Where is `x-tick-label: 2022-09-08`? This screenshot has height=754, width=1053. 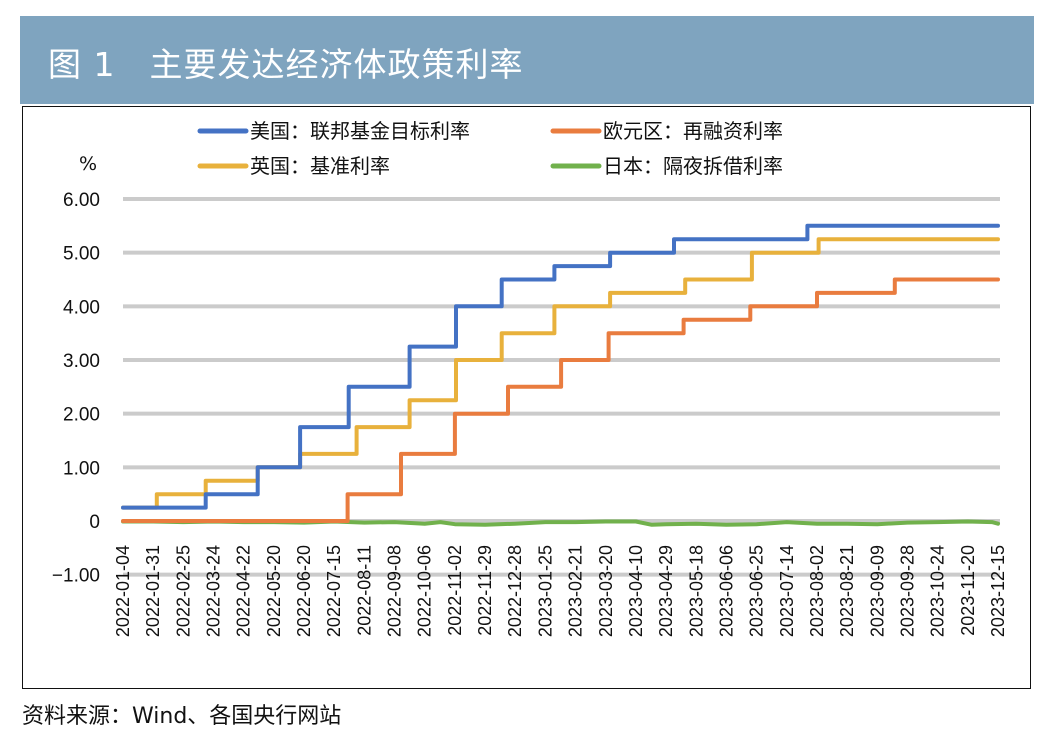 x-tick-label: 2022-09-08 is located at coordinates (395, 591).